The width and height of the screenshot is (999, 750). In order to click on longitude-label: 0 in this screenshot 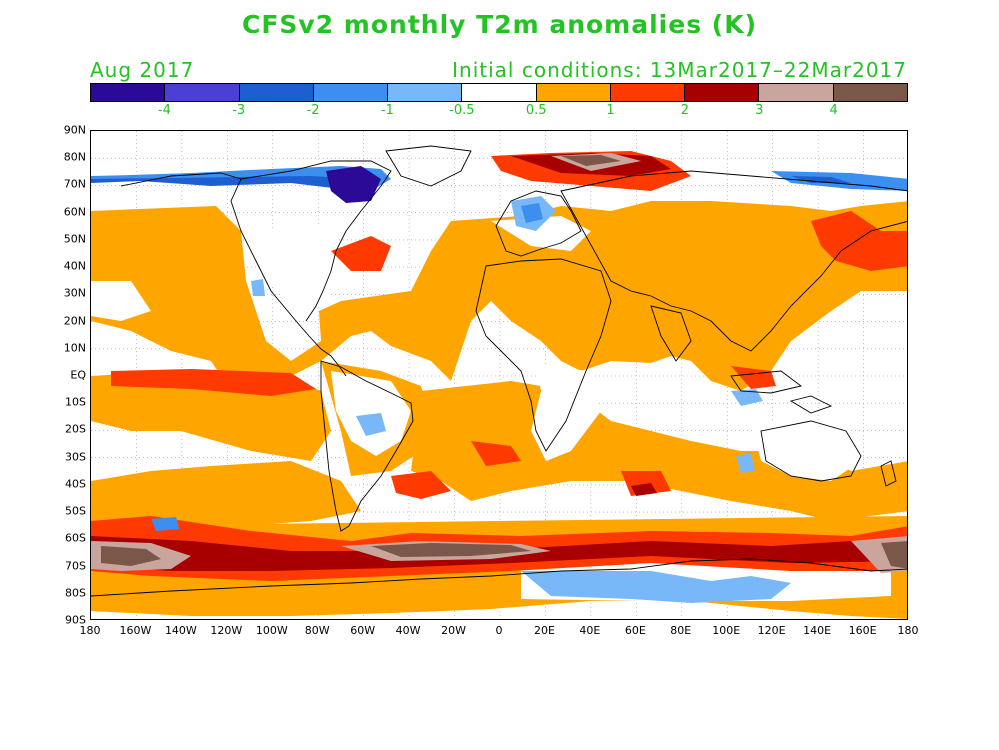, I will do `click(499, 630)`.